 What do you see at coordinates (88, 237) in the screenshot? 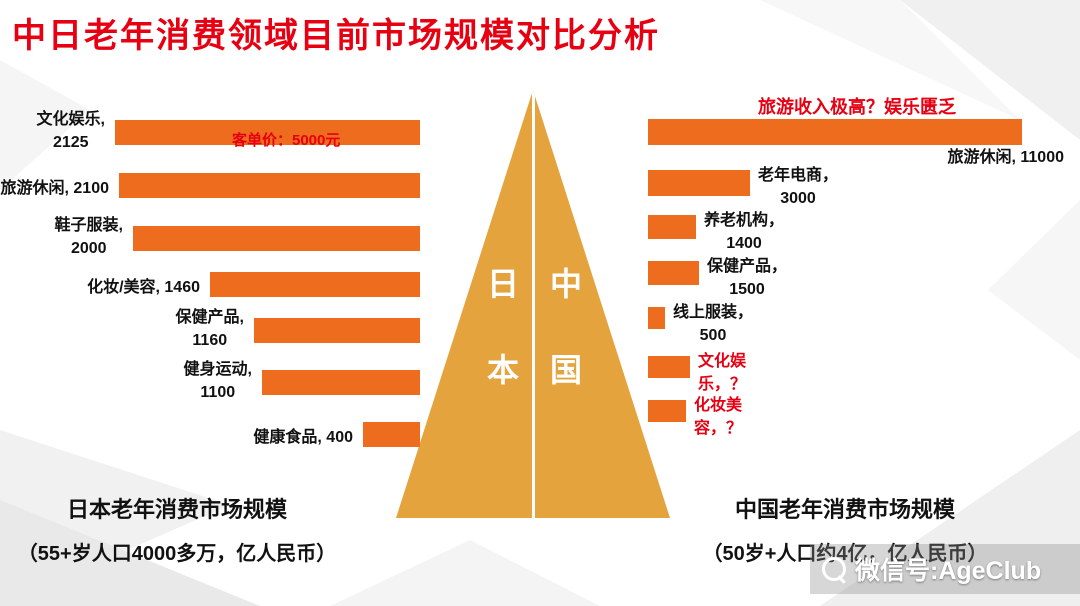
I see `chart-bar-label: 鞋子服装, 2000` at bounding box center [88, 237].